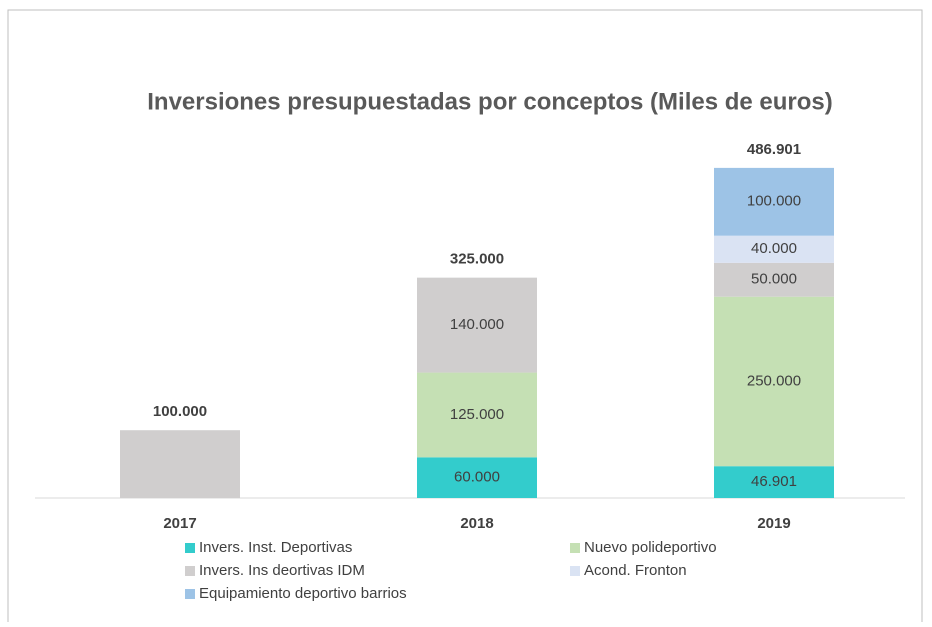 The width and height of the screenshot is (932, 627). Describe the element at coordinates (774, 149) in the screenshot. I see `total-label: 486.901` at that location.